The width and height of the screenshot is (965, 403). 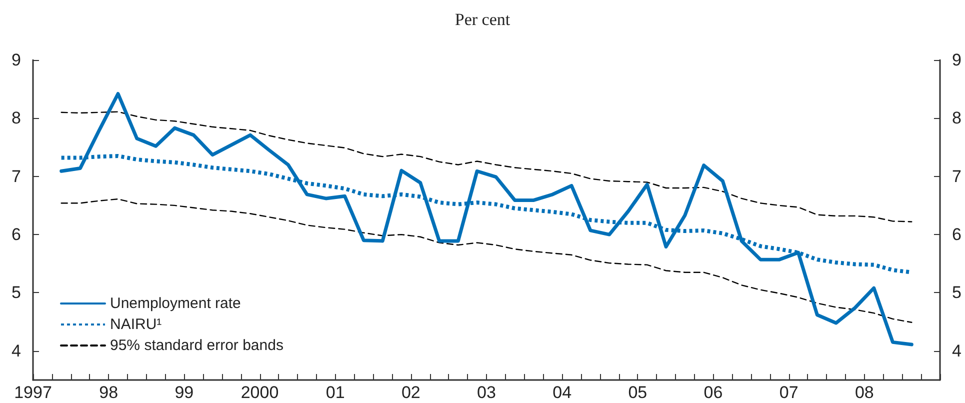 I want to click on x-tick-label: 04, so click(x=562, y=392).